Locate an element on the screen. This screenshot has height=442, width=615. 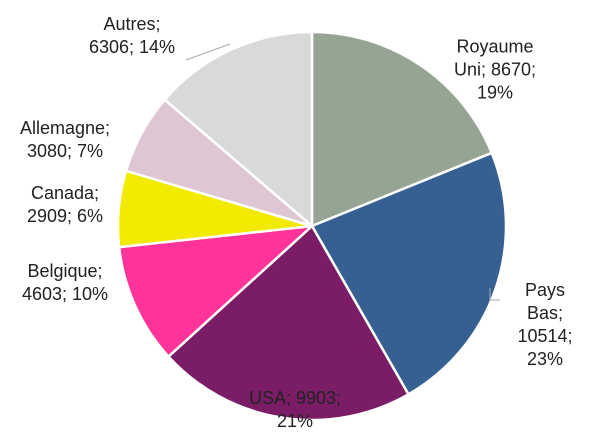
label-value: 9903 is located at coordinates (316, 398).